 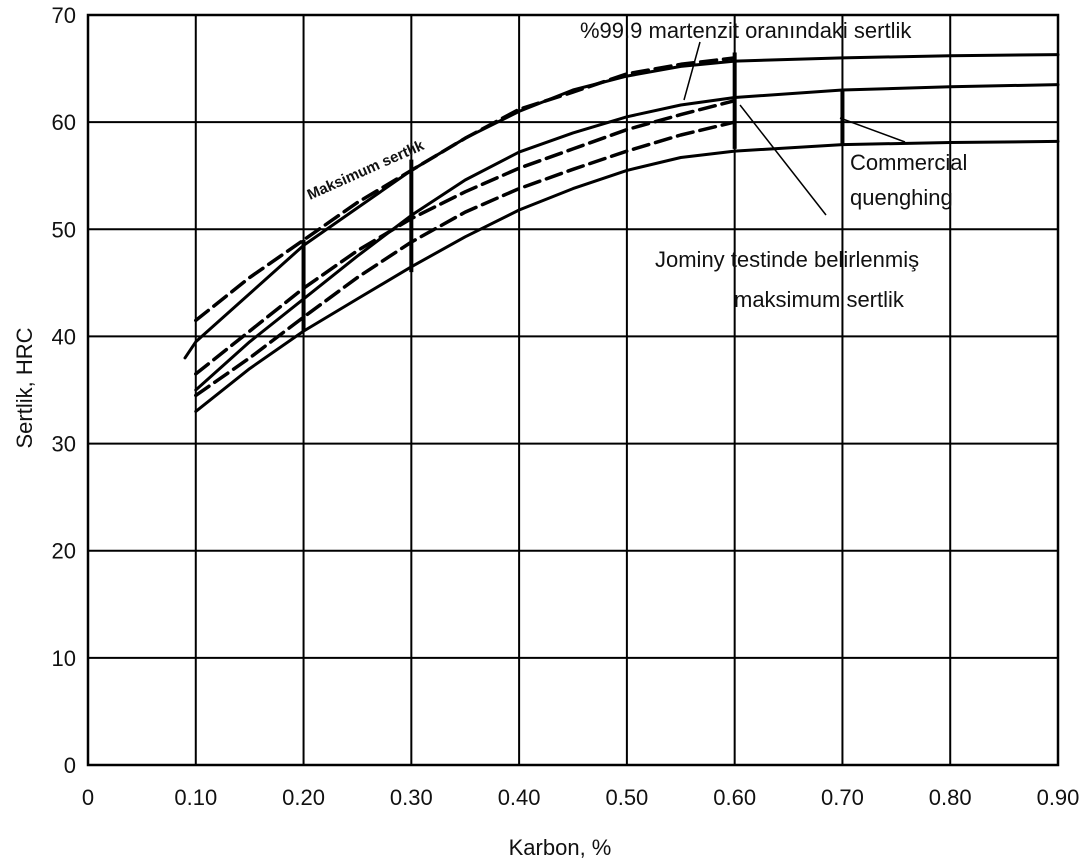 I want to click on y-tick-label: 60, so click(x=64, y=122).